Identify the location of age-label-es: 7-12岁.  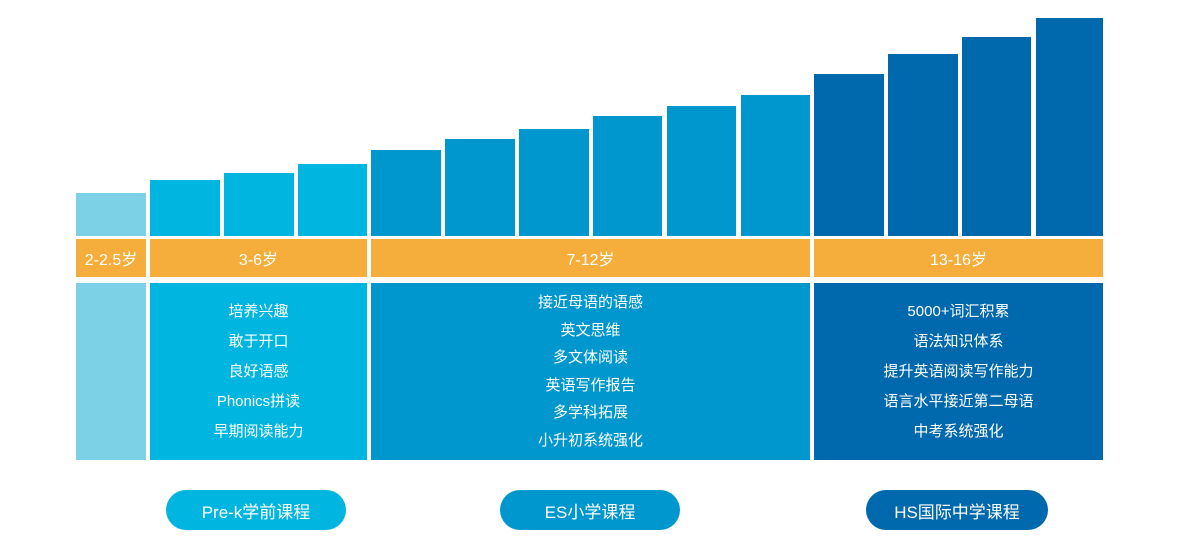
(590, 258).